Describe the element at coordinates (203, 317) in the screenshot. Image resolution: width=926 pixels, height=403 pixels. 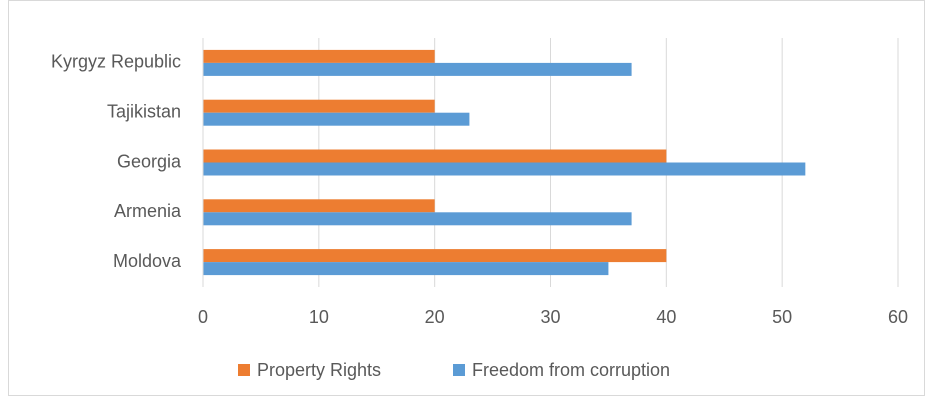
I see `x-tick-label: 0` at that location.